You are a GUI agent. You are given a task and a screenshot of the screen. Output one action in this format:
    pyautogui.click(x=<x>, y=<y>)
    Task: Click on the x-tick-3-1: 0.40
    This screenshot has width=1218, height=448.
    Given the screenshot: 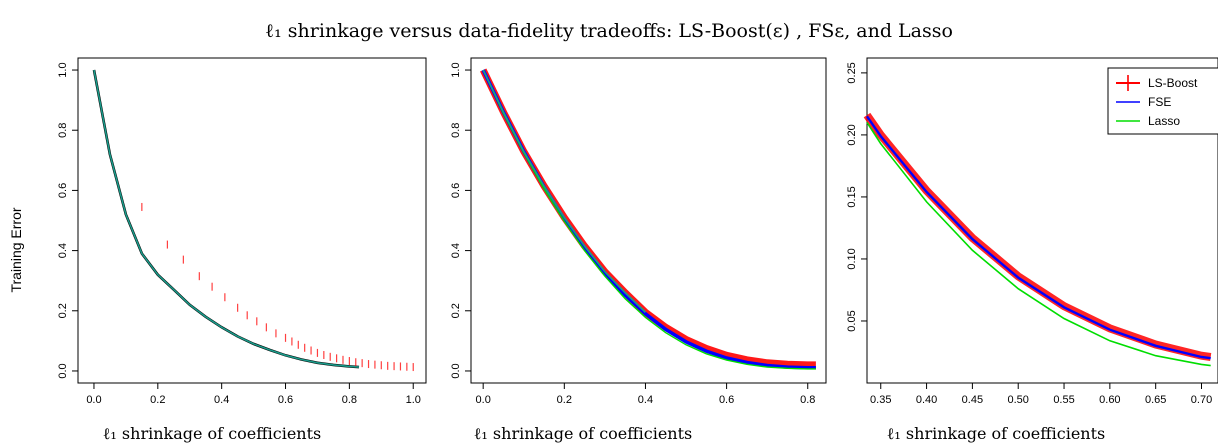 What is the action you would take?
    pyautogui.click(x=926, y=394)
    